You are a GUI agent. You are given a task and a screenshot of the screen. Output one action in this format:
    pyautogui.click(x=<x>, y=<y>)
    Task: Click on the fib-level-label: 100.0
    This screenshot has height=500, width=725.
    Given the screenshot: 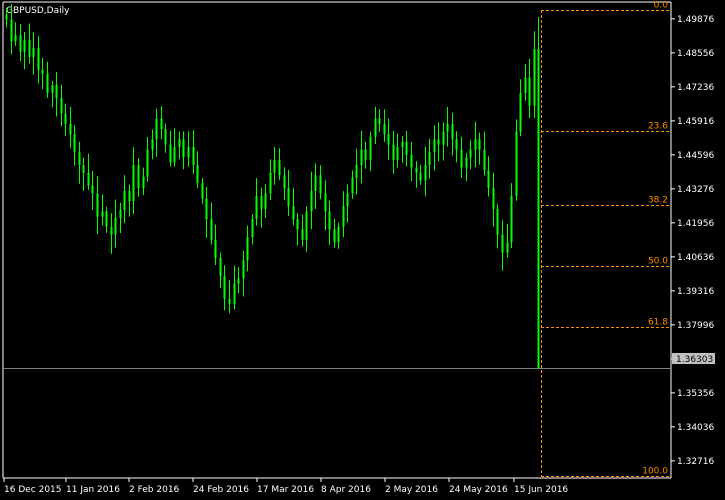 What is the action you would take?
    pyautogui.click(x=655, y=472)
    